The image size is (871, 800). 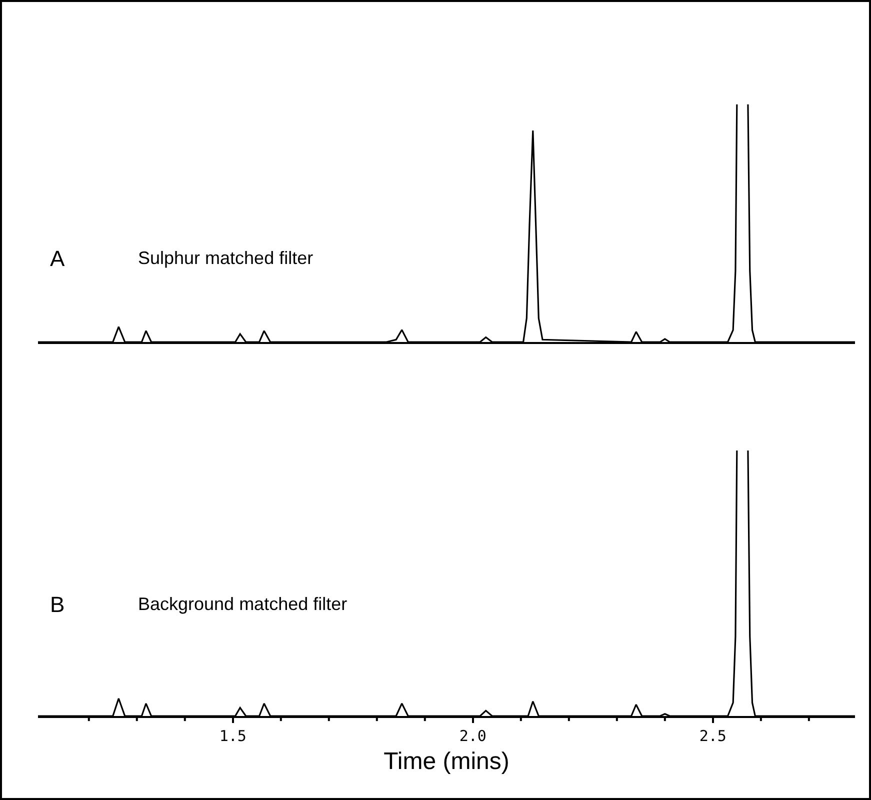 What do you see at coordinates (472, 736) in the screenshot?
I see `x-tick-label: 2.0` at bounding box center [472, 736].